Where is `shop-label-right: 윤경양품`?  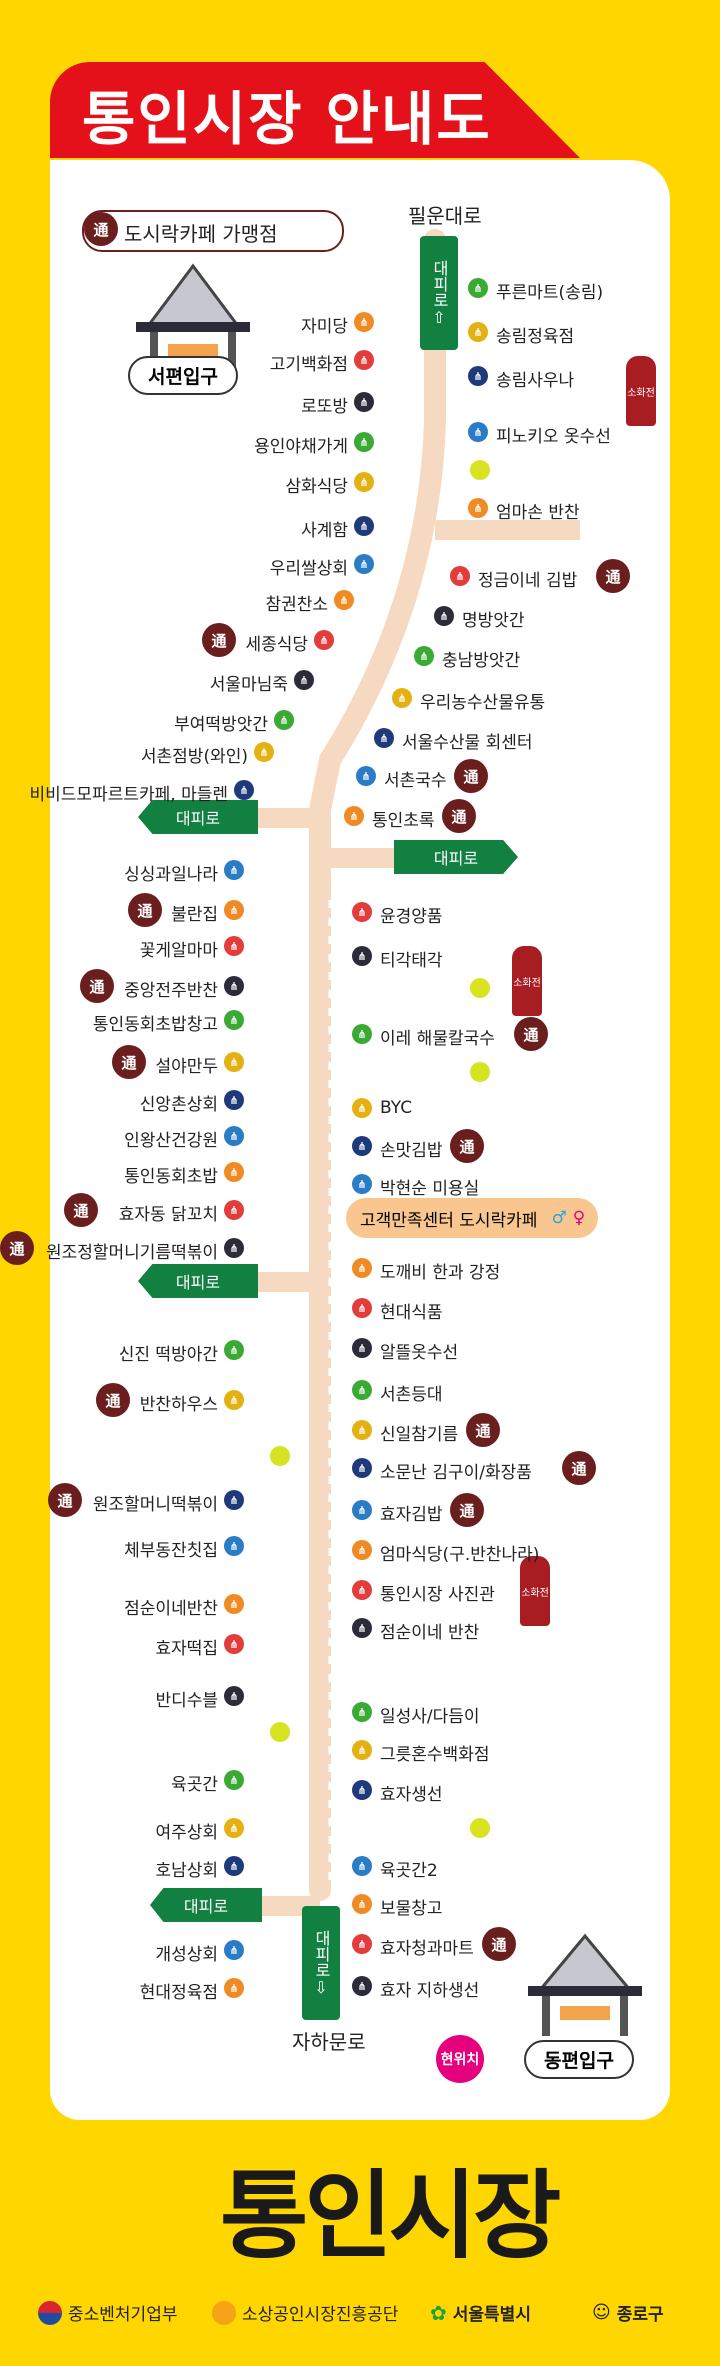 shop-label-right: 윤경양품 is located at coordinates (411, 917).